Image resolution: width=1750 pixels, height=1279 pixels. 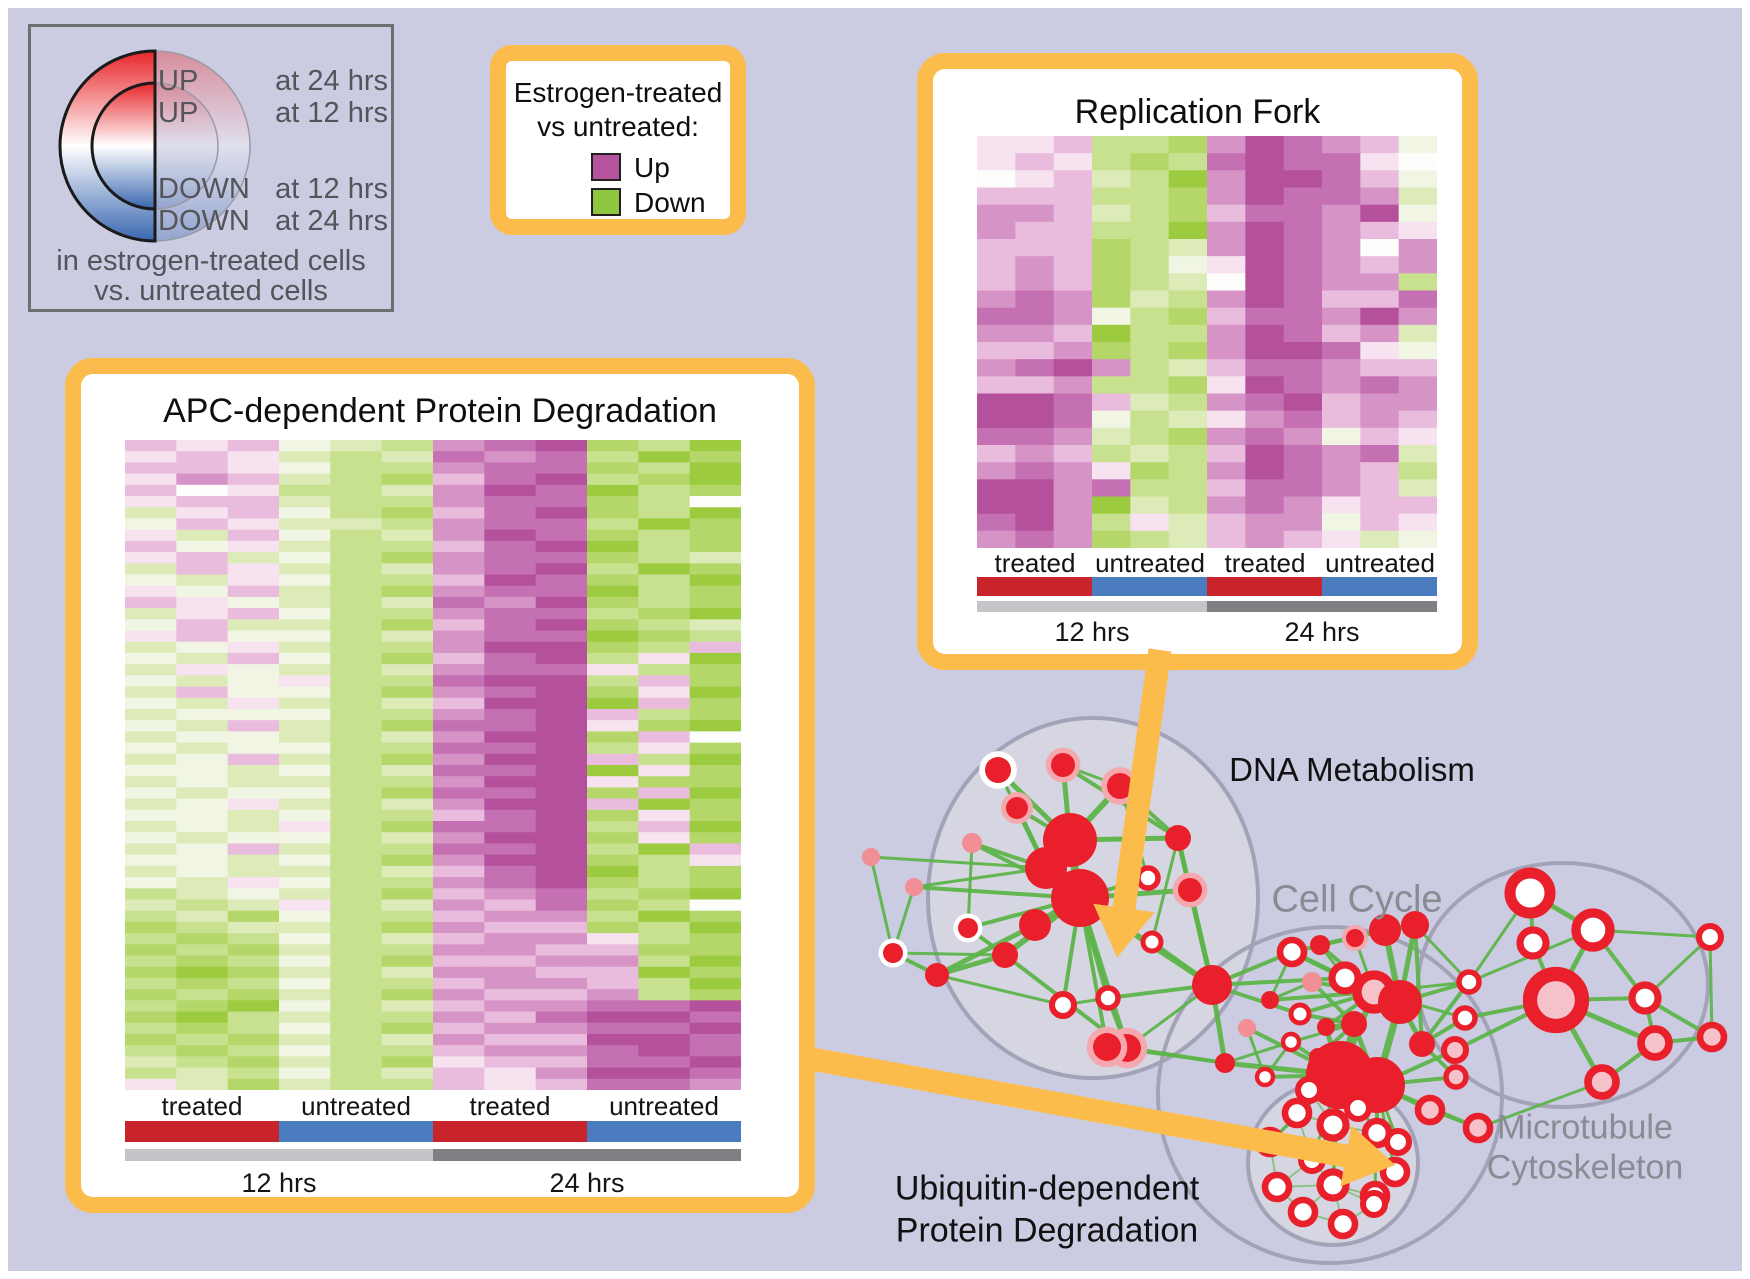 I want to click on up-color-swatch, so click(x=606, y=167).